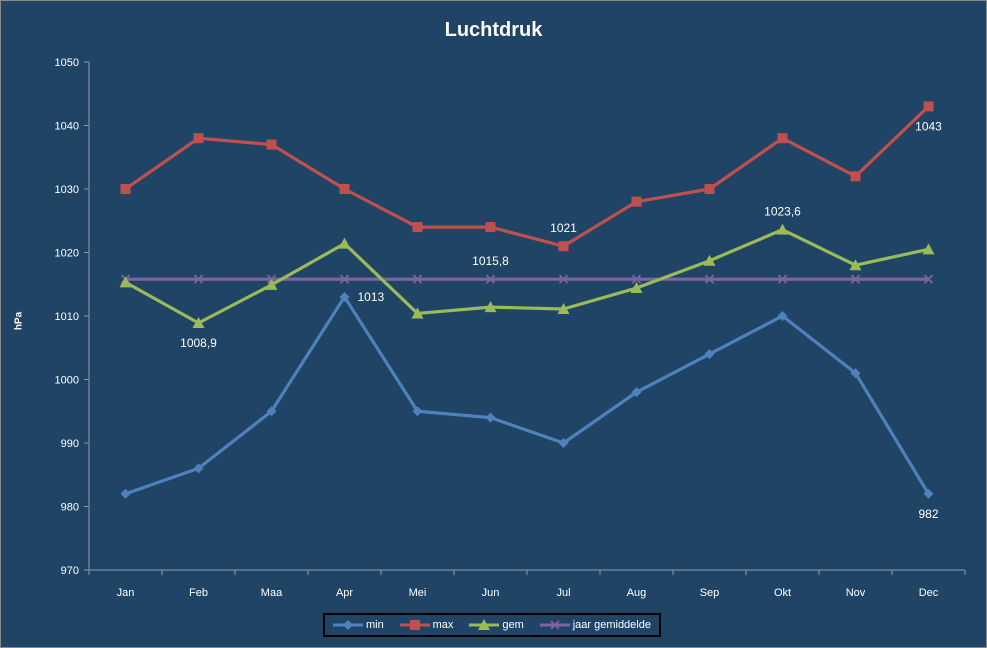  Describe the element at coordinates (344, 593) in the screenshot. I see `x-tick-label: Apr` at that location.